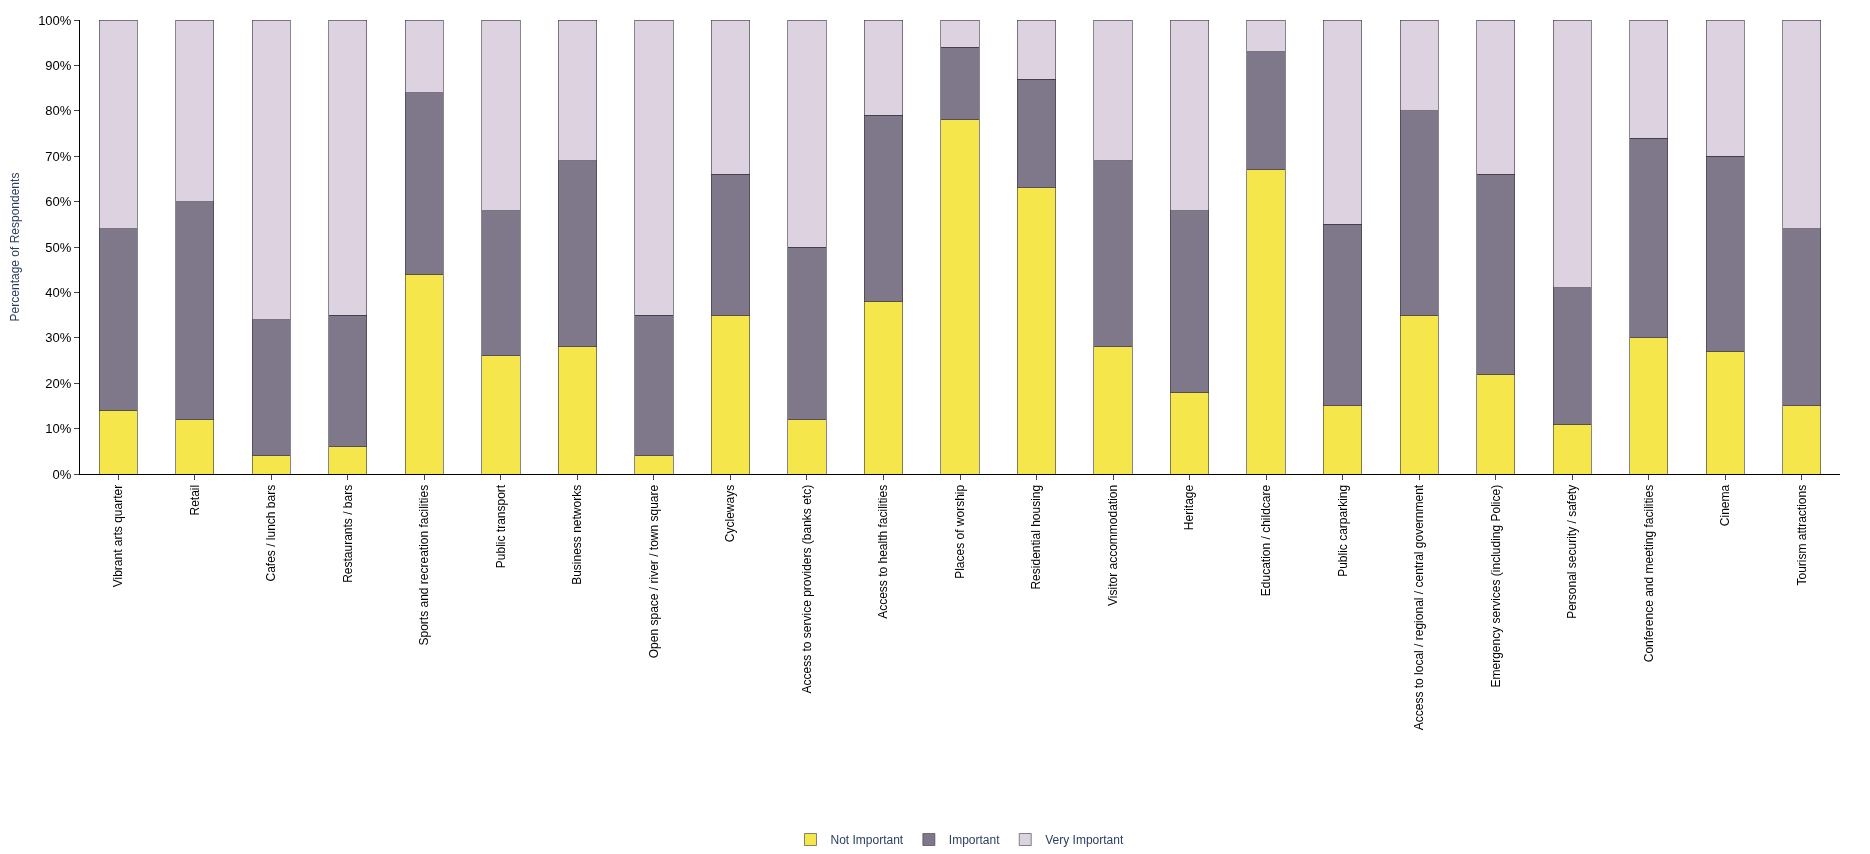 This screenshot has width=1870, height=854. What do you see at coordinates (806, 589) in the screenshot?
I see `x-tick-label: Access to service providers (banks etc)` at bounding box center [806, 589].